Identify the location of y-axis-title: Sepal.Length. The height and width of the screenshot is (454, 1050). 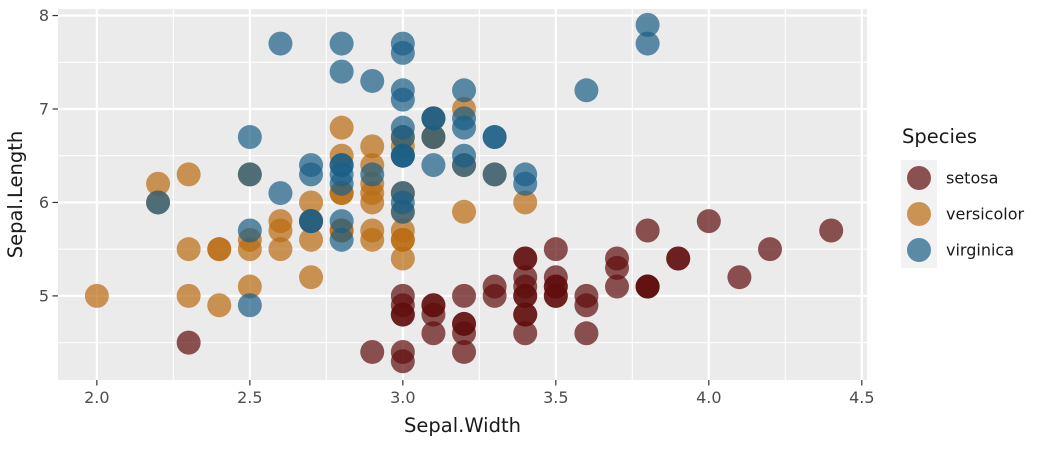
(15, 195).